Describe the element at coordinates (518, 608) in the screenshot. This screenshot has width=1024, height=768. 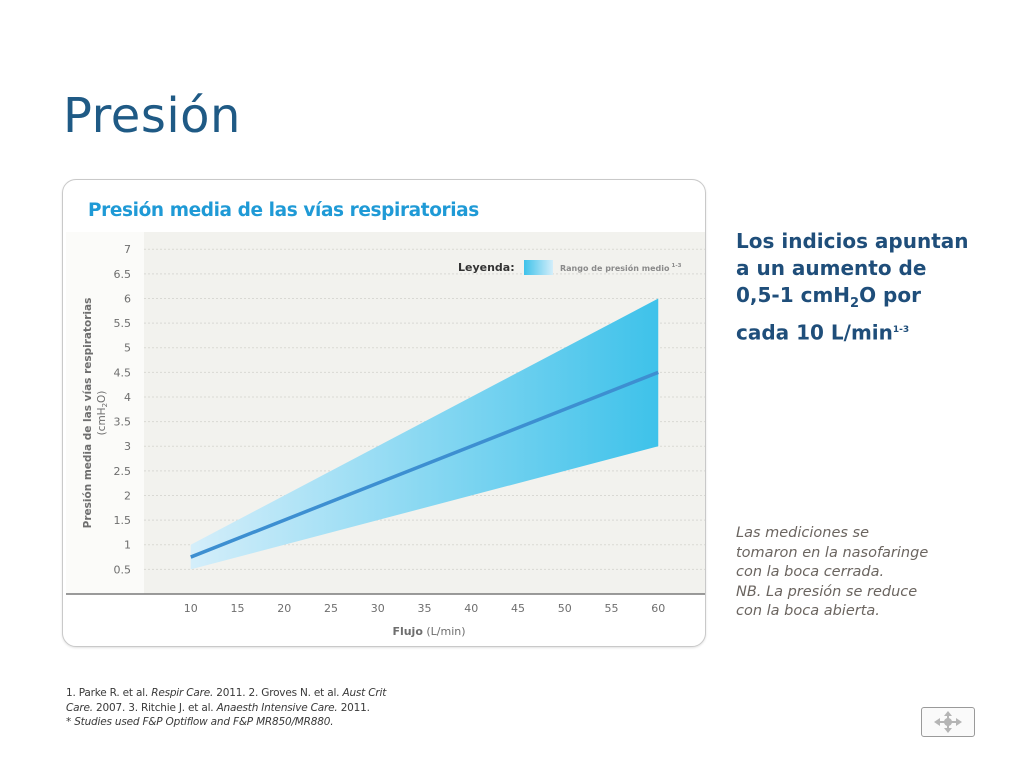
I see `x-tick-label: 45` at that location.